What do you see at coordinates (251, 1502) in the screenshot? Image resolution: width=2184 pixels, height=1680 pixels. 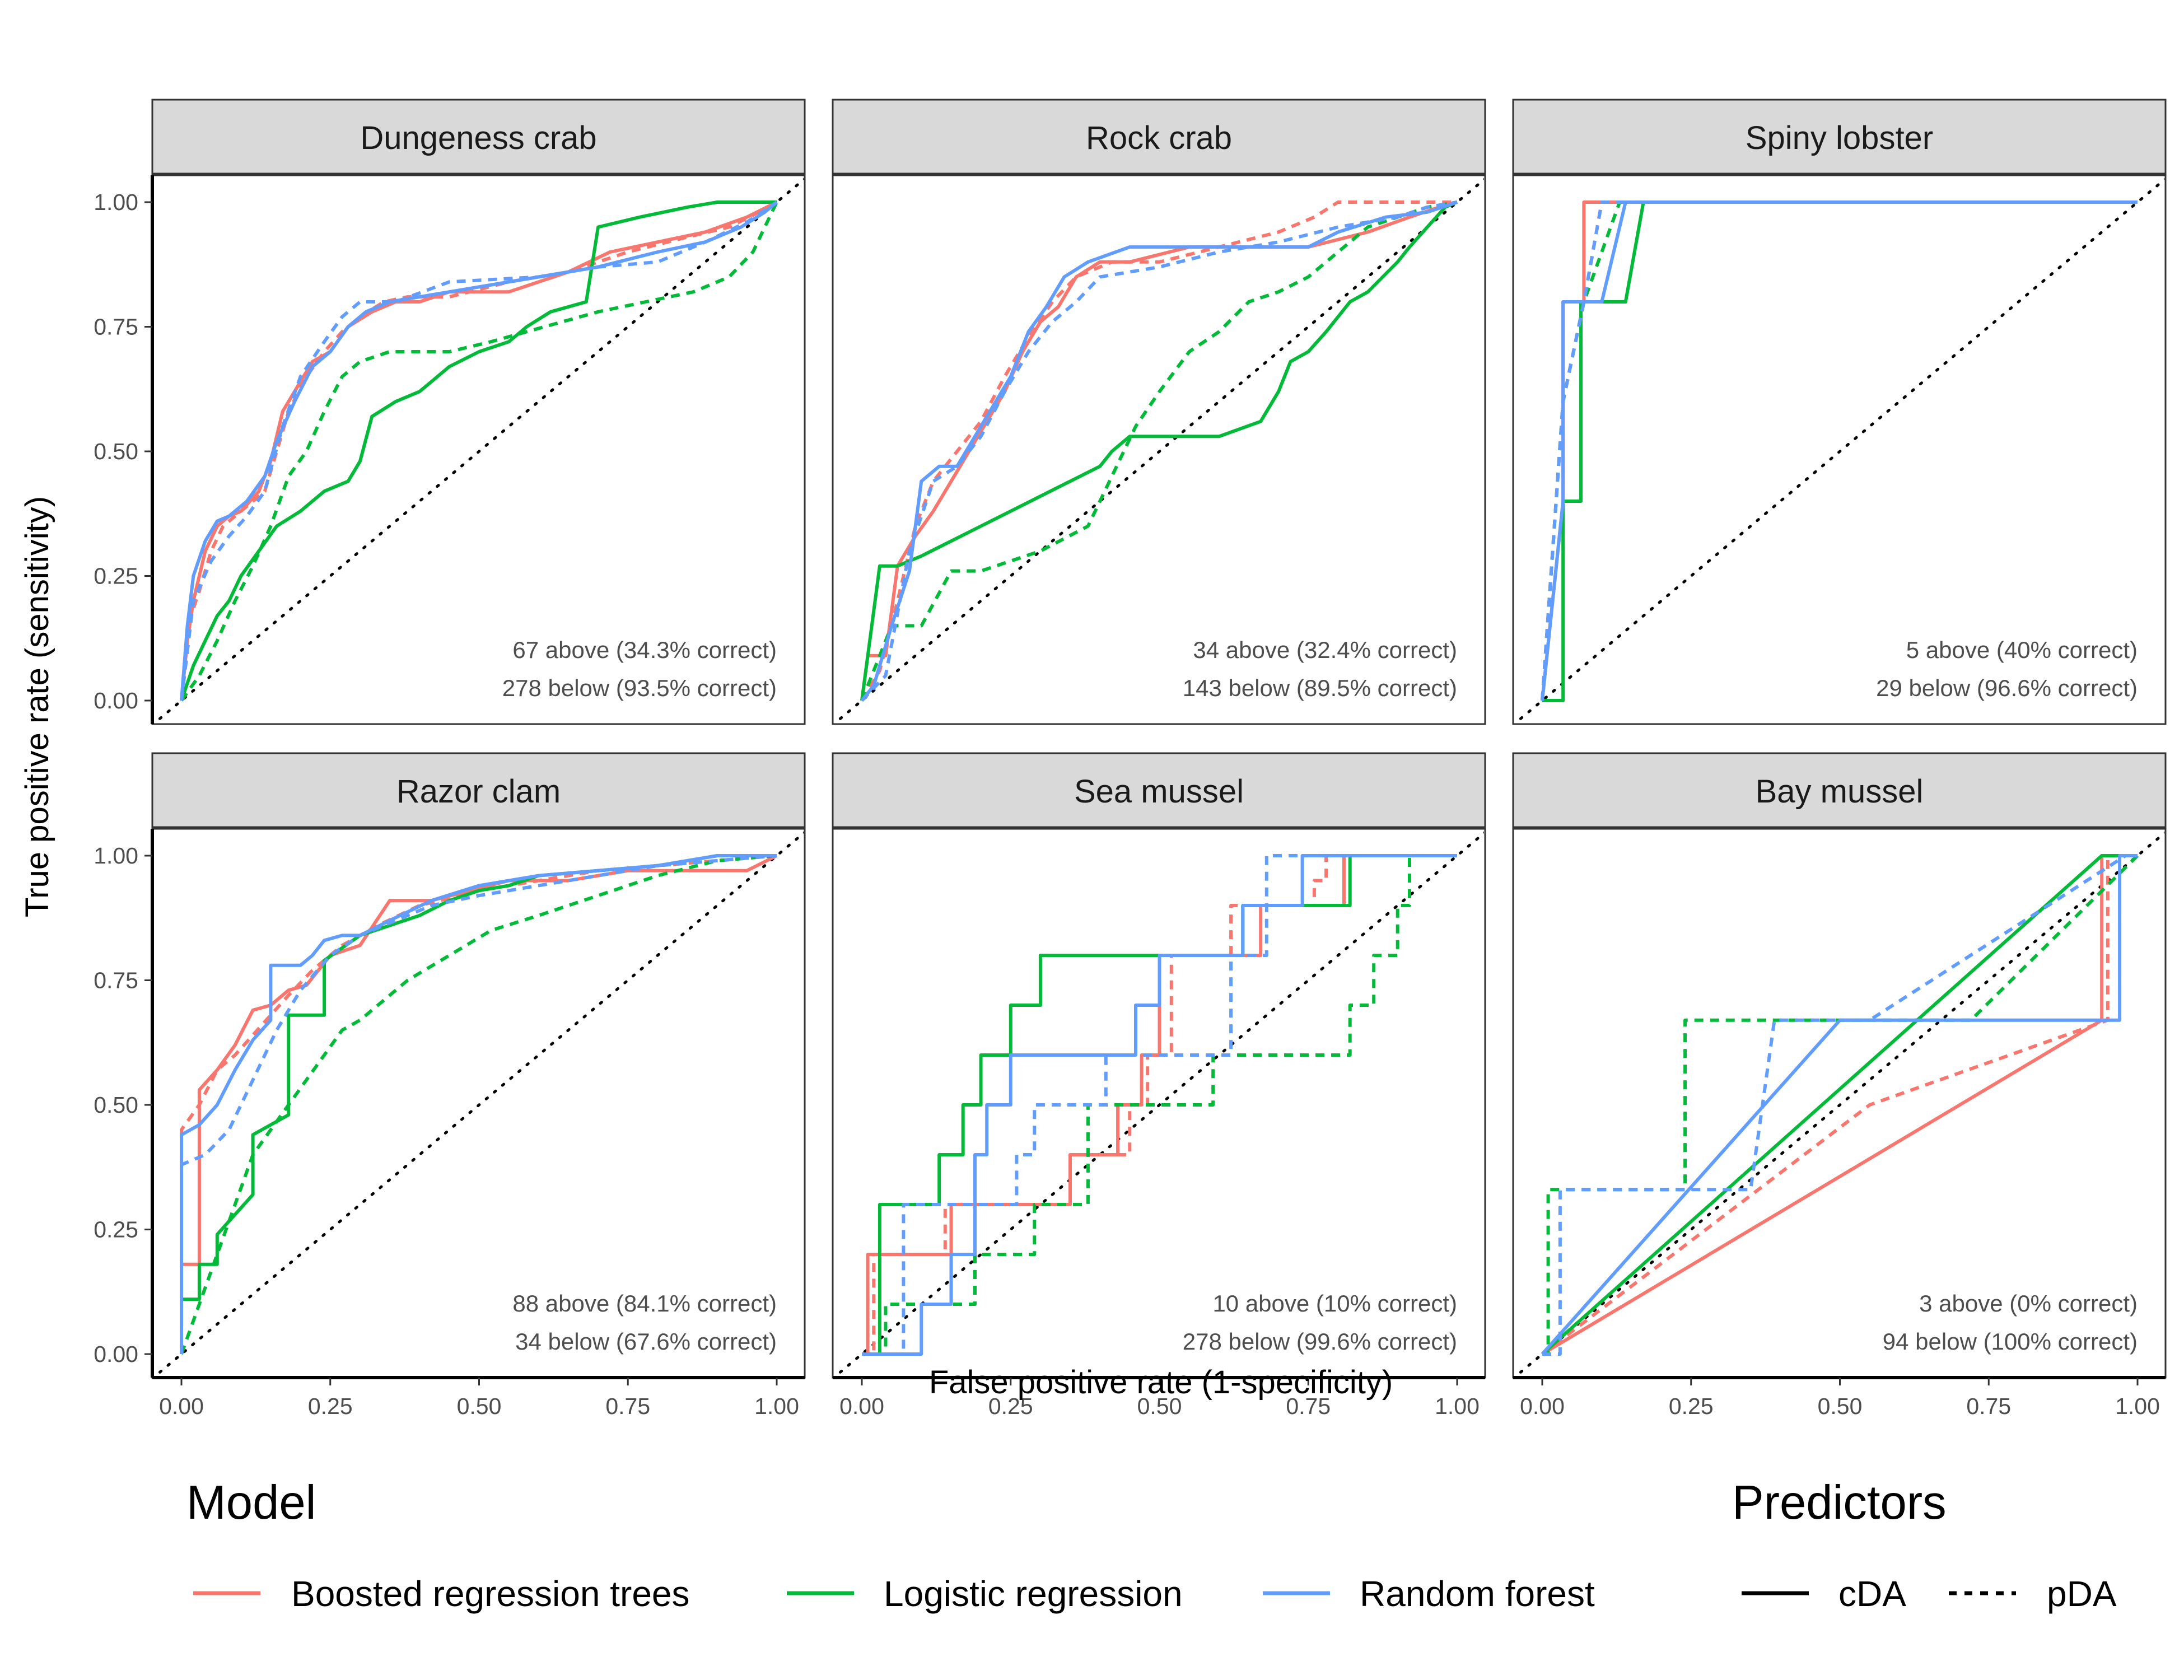 I see `legend-model-title: Model` at bounding box center [251, 1502].